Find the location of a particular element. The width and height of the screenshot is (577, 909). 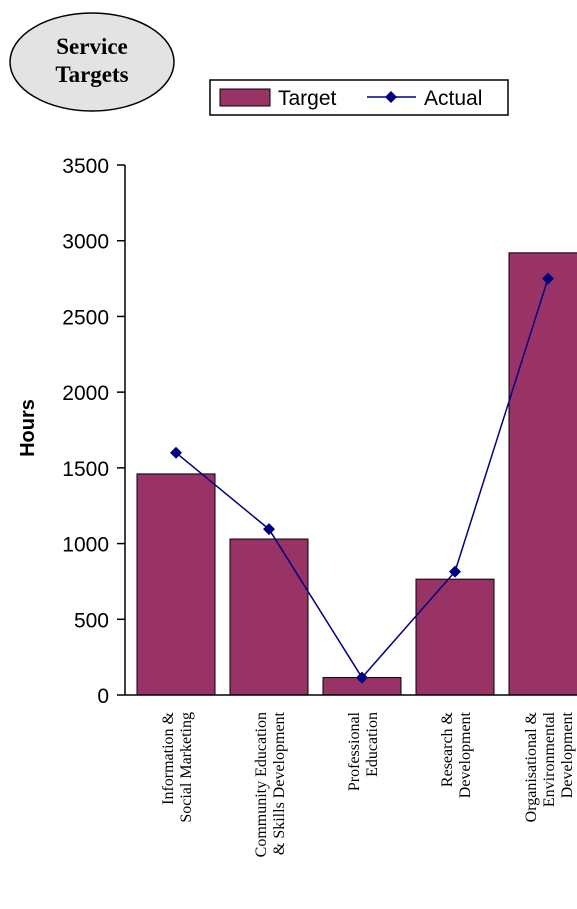

y-tick-label: 1000 is located at coordinates (85, 545).